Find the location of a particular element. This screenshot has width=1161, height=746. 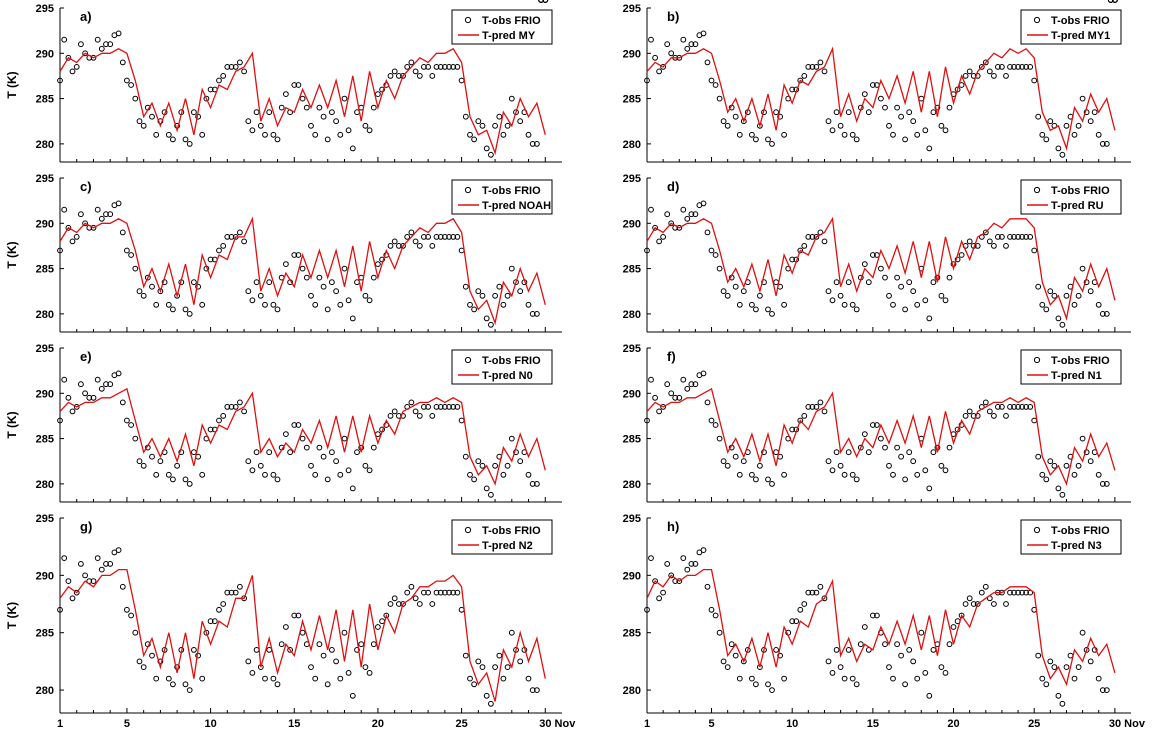

x-tick-label: 1 is located at coordinates (647, 724).